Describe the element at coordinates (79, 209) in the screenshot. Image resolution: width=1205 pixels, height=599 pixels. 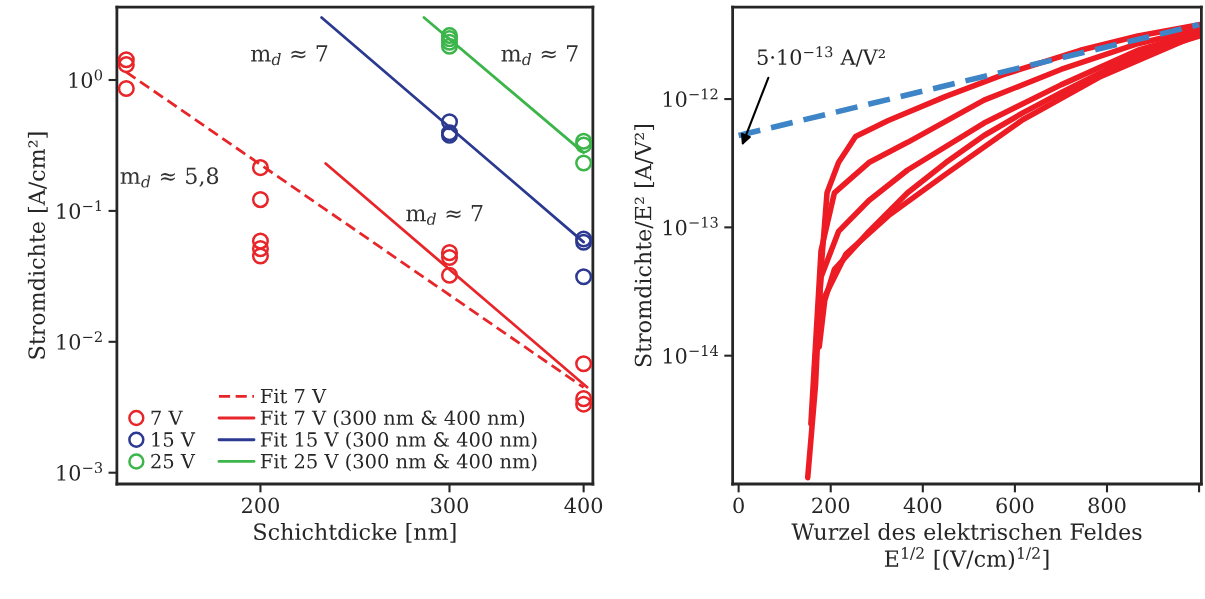
I see `y-tick-label: 10$^{−1}$` at that location.